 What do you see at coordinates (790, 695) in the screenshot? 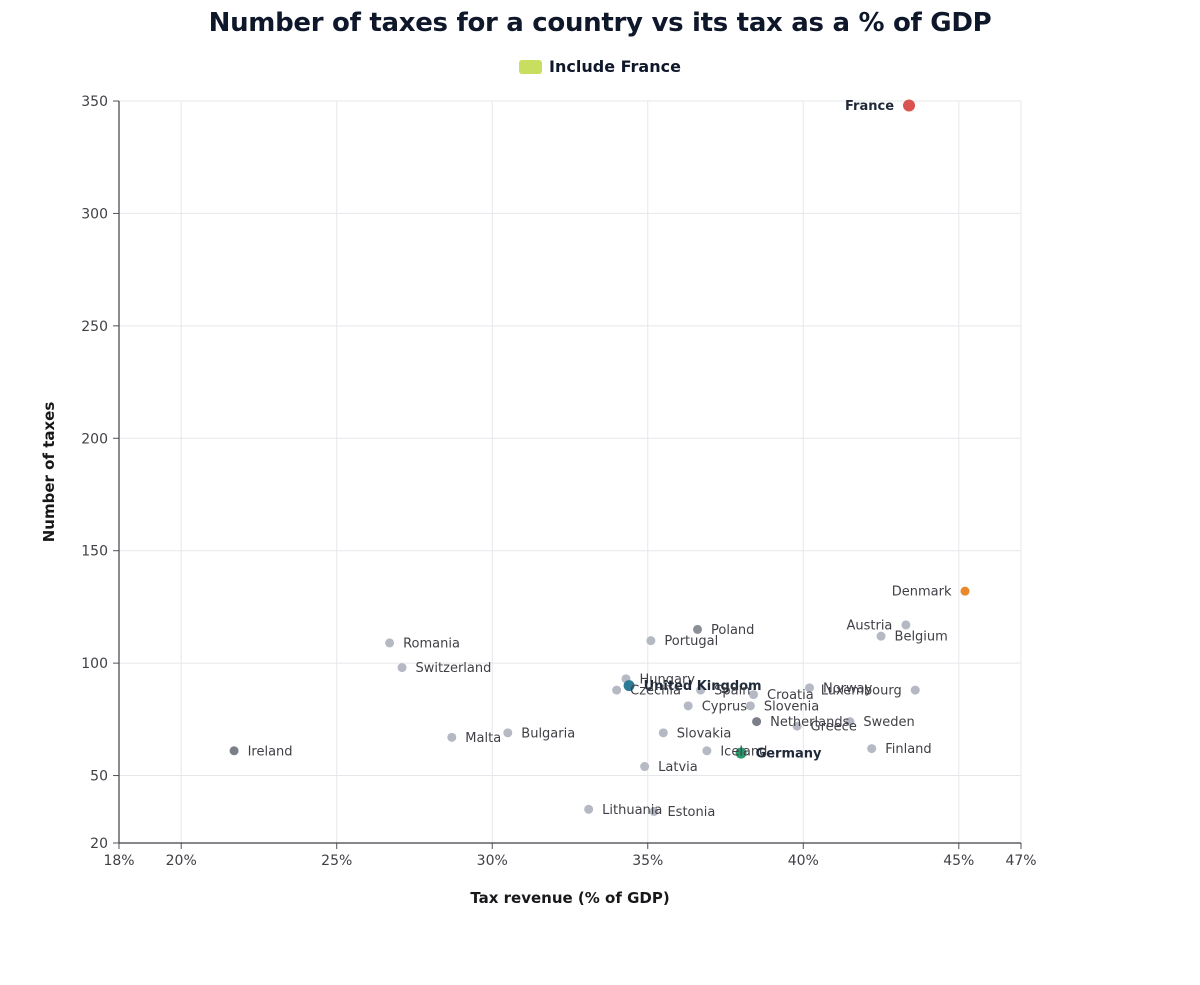
I see `label-croatia: Croatia` at bounding box center [790, 695].